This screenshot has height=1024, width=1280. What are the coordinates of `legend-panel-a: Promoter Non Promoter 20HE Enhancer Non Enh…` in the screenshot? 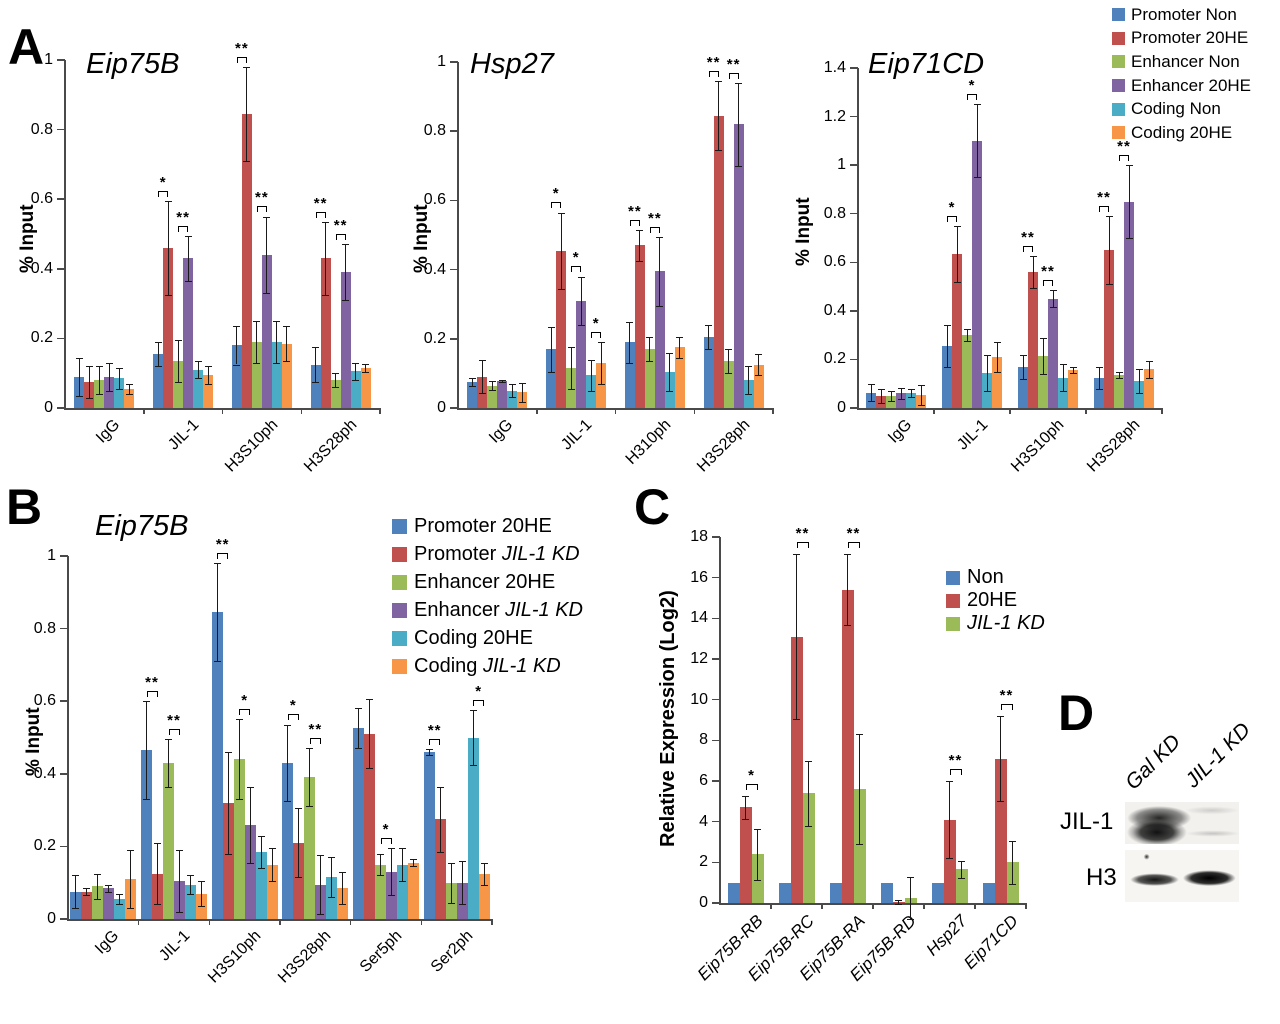 It's located at (1181, 74).